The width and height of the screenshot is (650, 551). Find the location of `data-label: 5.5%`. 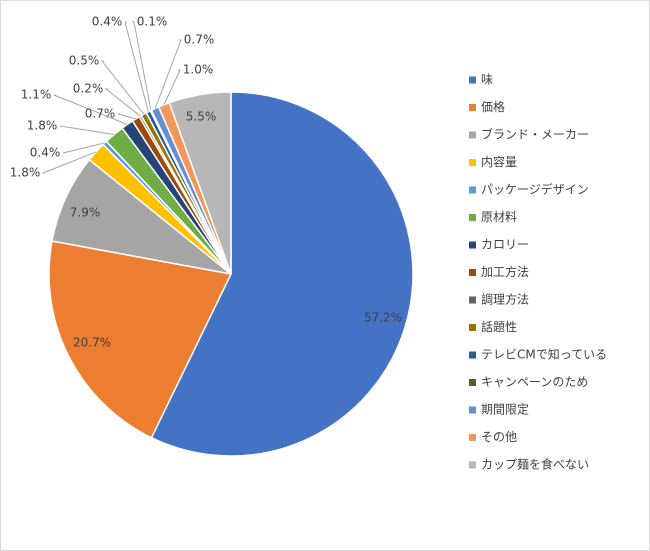

data-label: 5.5% is located at coordinates (201, 117).